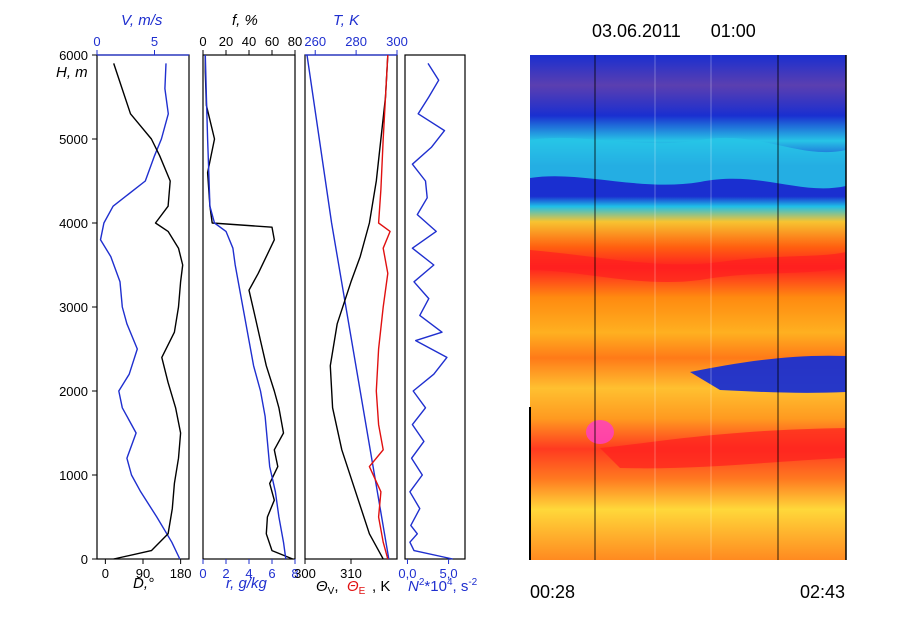 The width and height of the screenshot is (900, 631). I want to click on y-tick-label: 1000, so click(73, 475).